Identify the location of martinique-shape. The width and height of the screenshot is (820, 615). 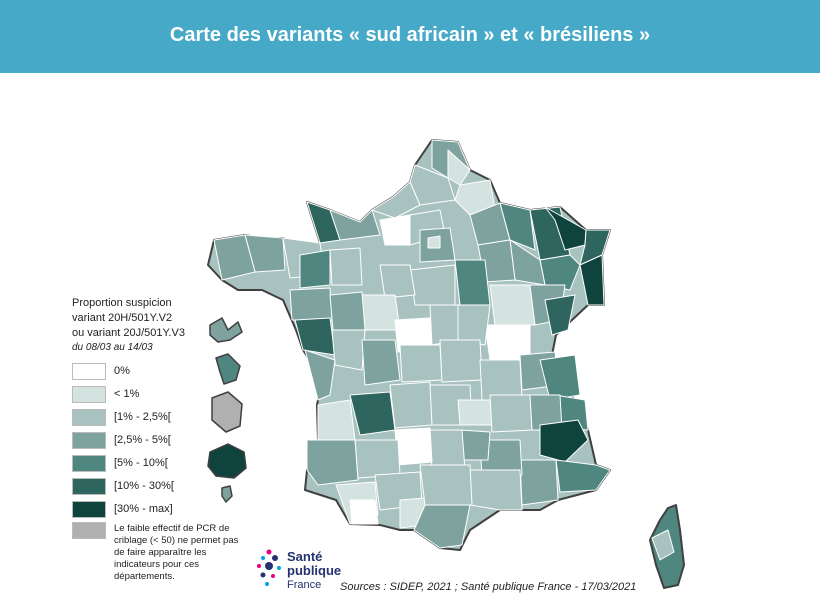
(228, 369).